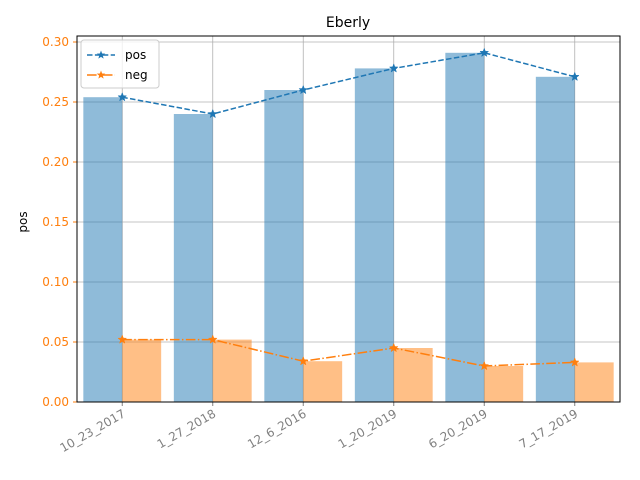 The width and height of the screenshot is (640, 480). I want to click on y-tick-label: 0.15, so click(55, 222).